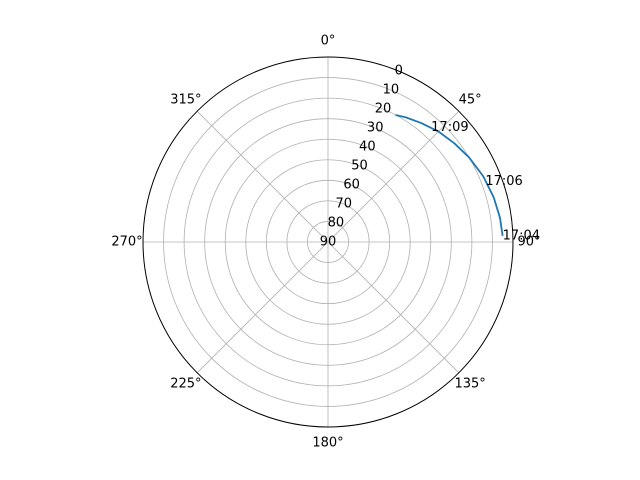 The image size is (640, 480). What do you see at coordinates (351, 185) in the screenshot?
I see `radial-tick-label: 60` at bounding box center [351, 185].